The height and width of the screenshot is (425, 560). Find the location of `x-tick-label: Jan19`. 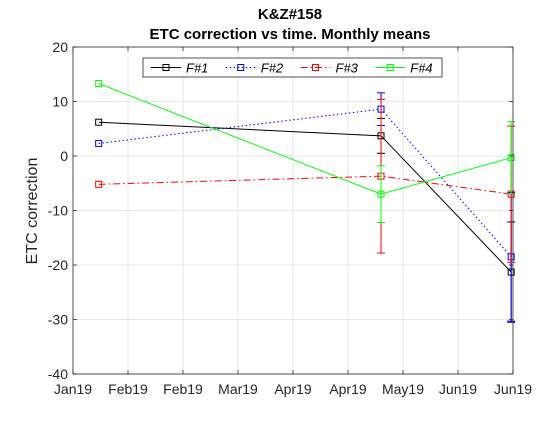

x-tick-label: Jan19 is located at coordinates (73, 389).